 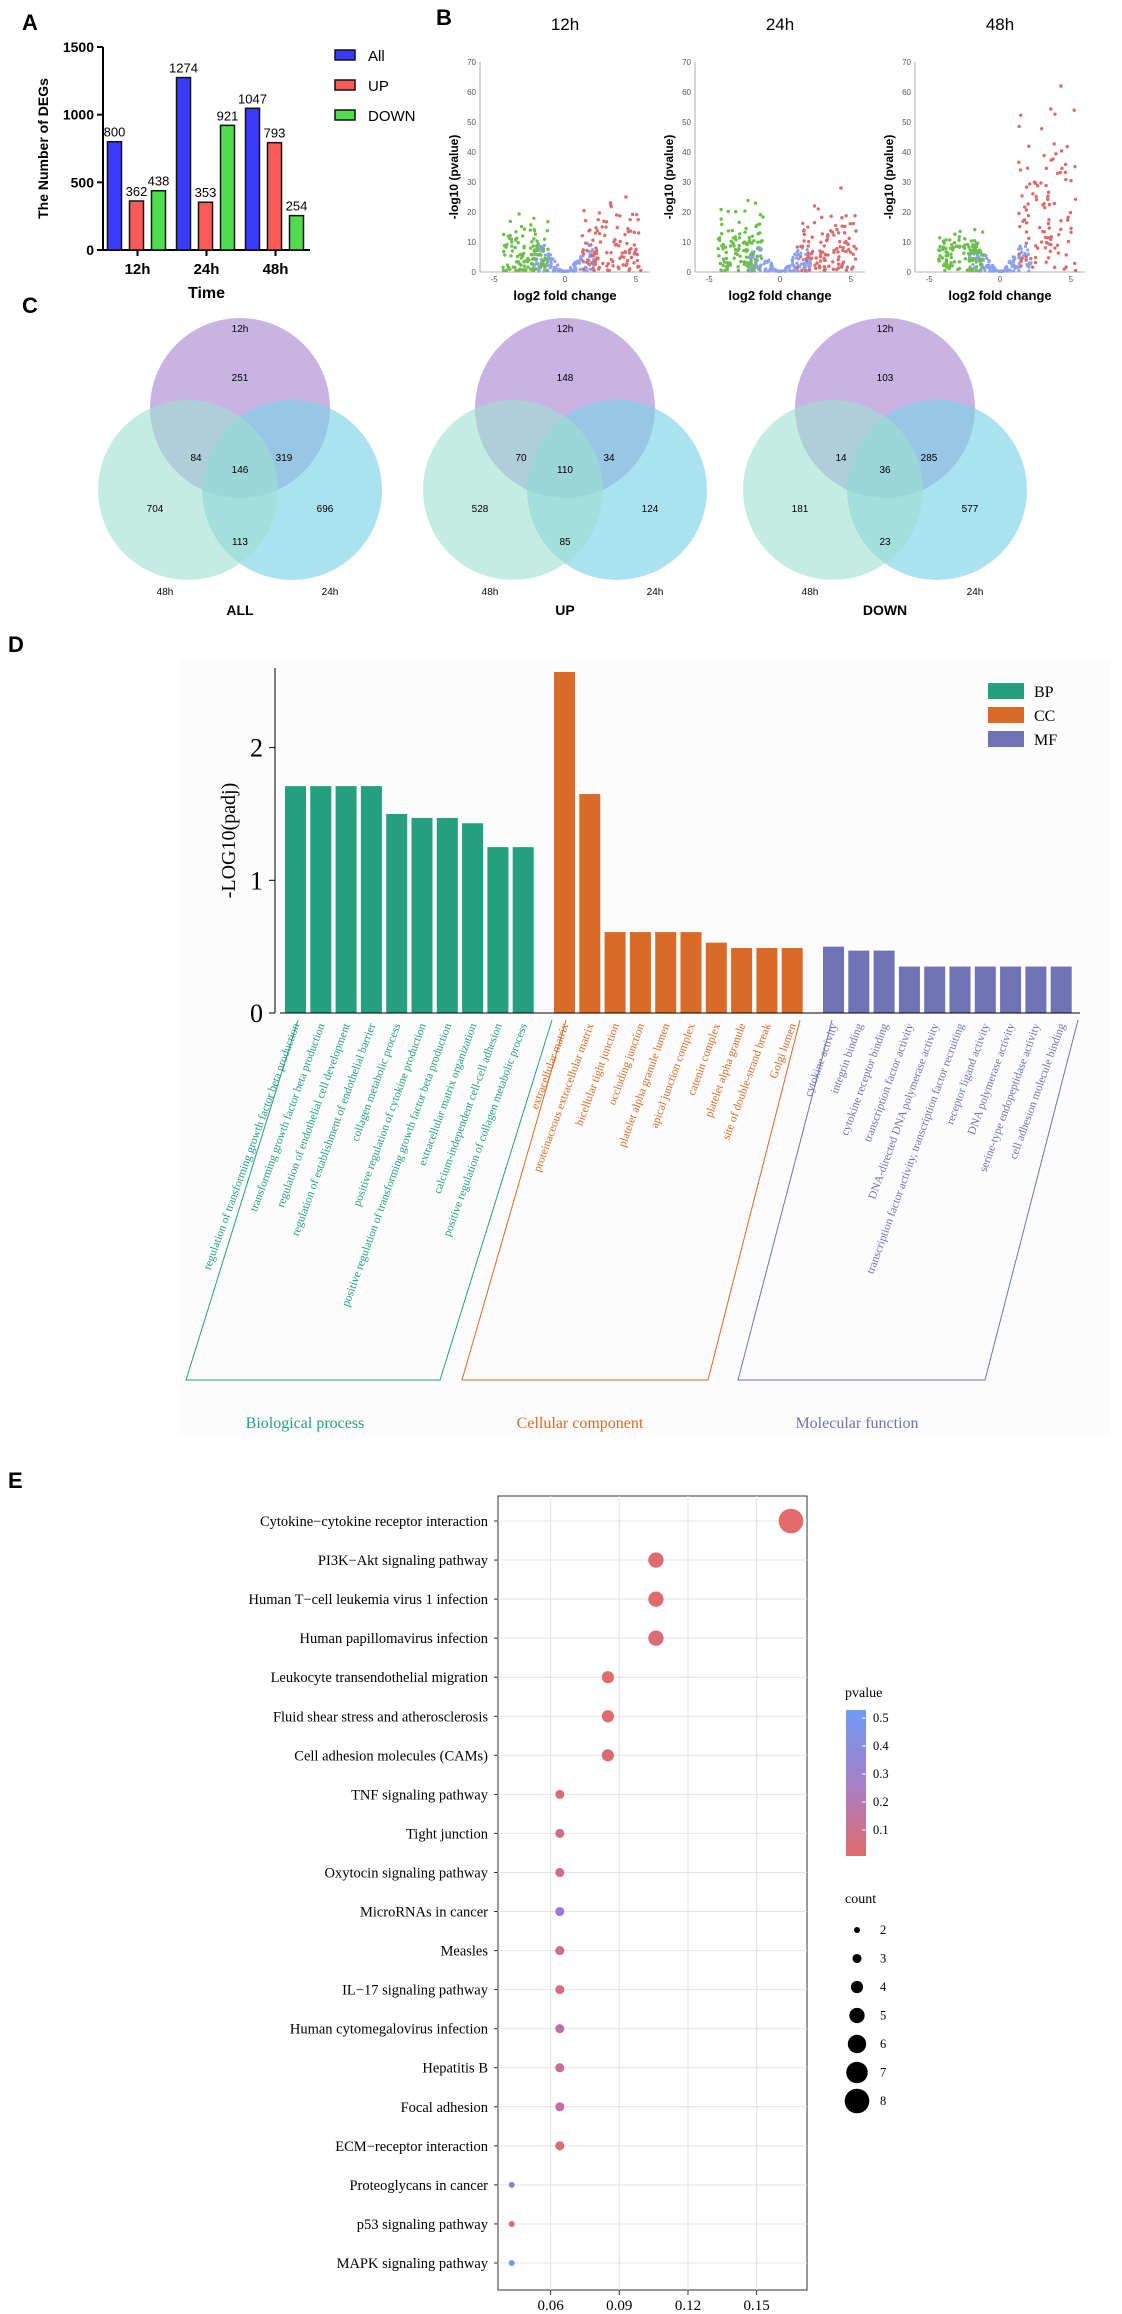 What do you see at coordinates (863, 1693) in the screenshot?
I see `color-legend-title: pvalue` at bounding box center [863, 1693].